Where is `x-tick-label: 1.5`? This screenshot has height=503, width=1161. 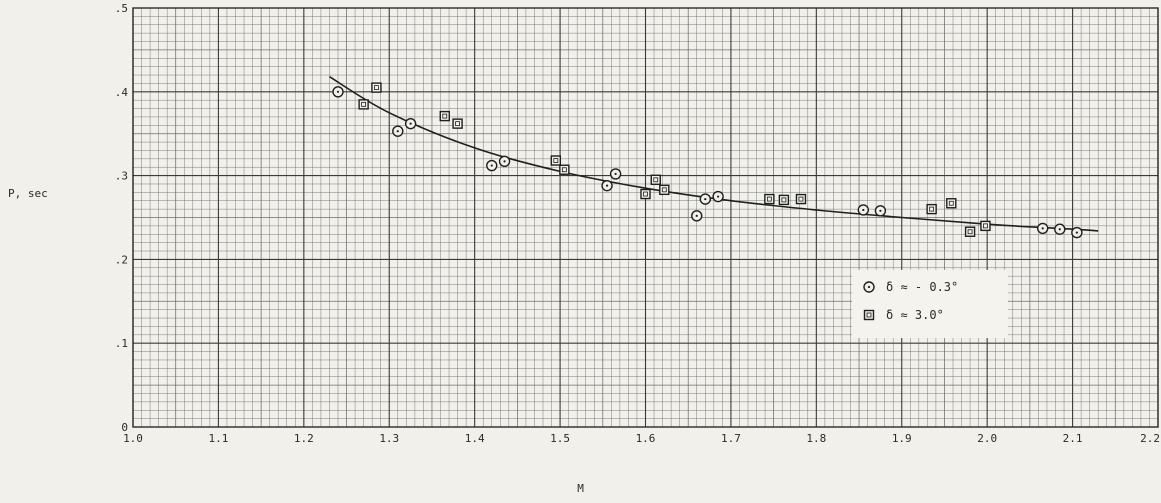
x-tick-label: 1.5 is located at coordinates (560, 438).